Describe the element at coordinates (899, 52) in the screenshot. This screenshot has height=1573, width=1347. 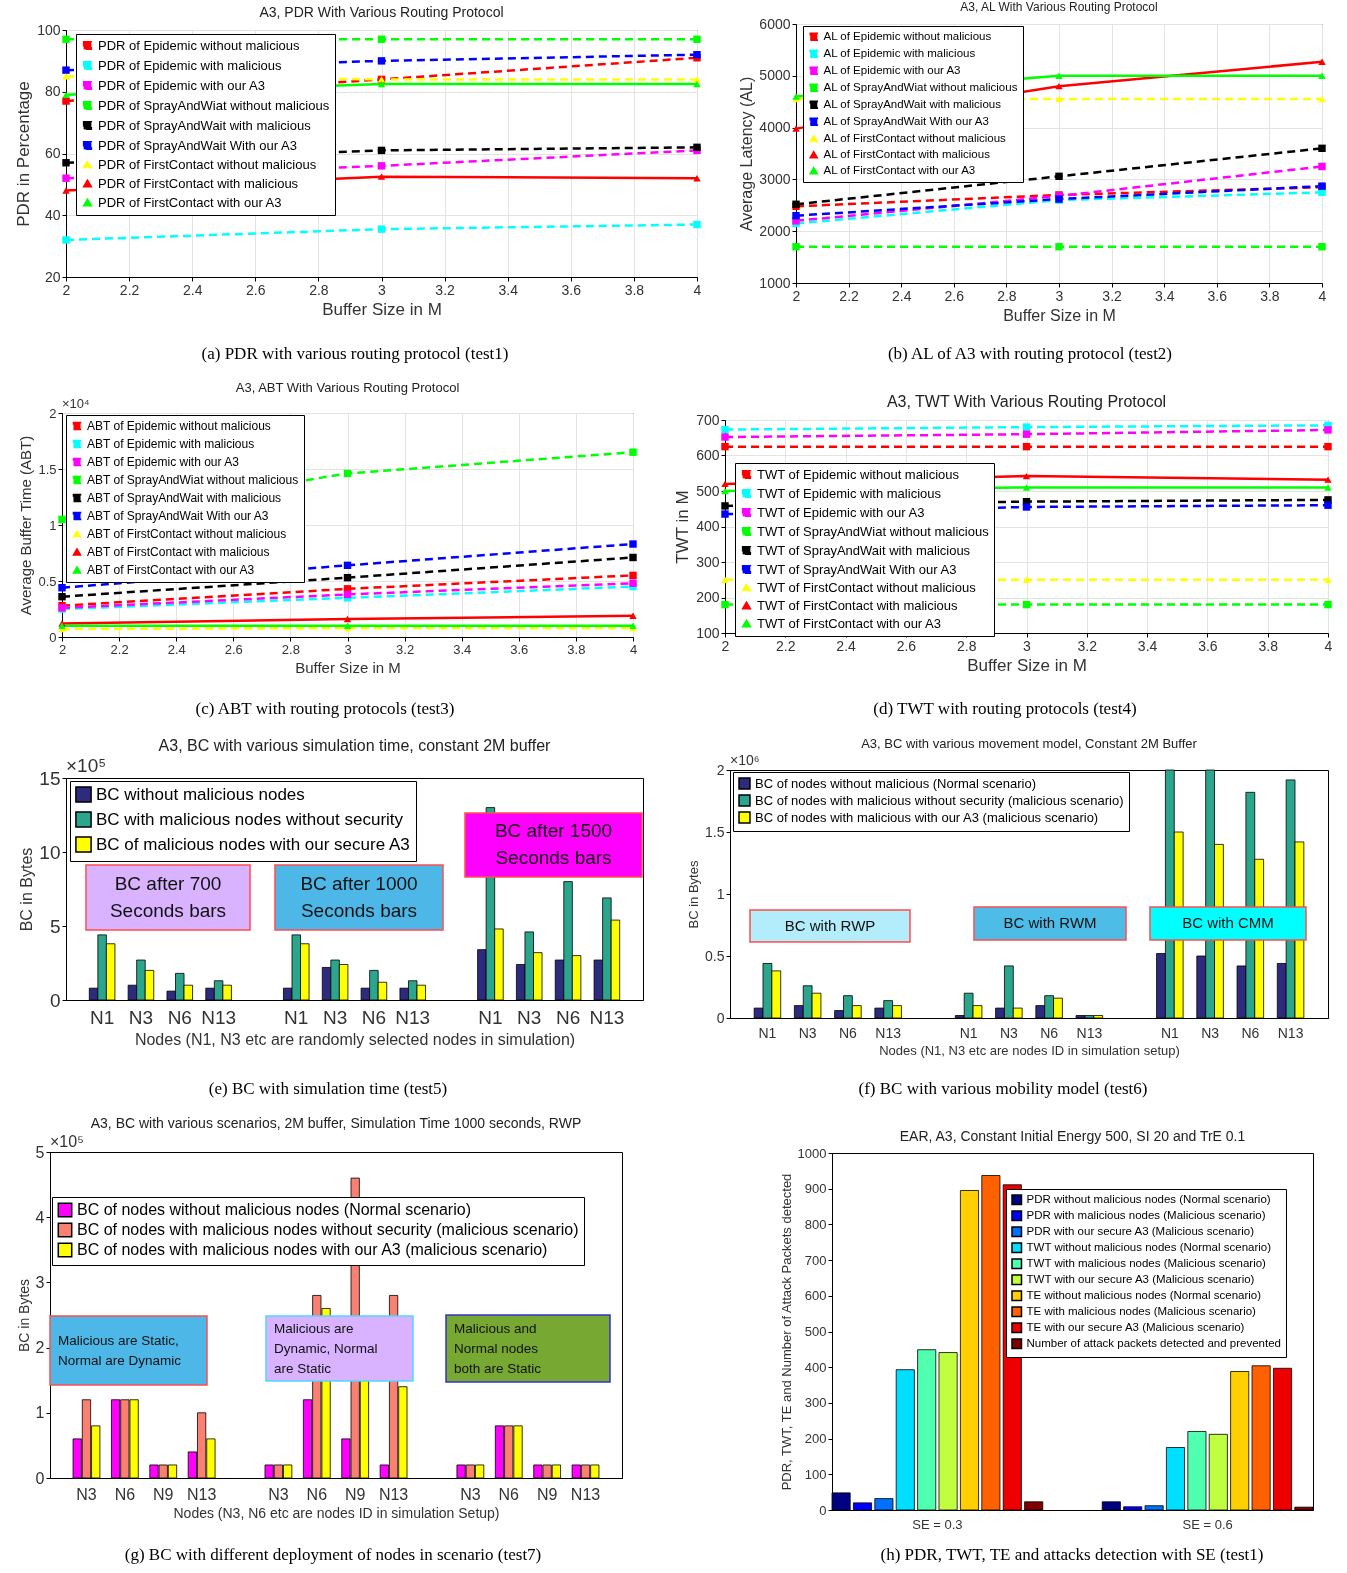
I see `legend-label: AL of Epidemic with malicious` at that location.